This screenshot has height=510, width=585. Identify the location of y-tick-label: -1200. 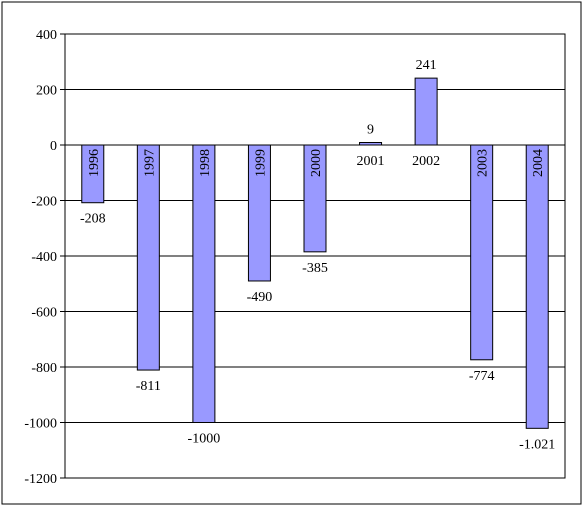
(40, 479).